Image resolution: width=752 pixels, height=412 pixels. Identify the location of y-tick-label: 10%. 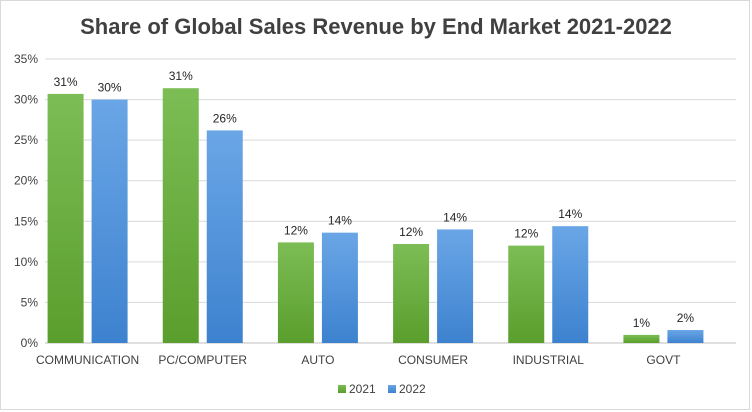
(26, 262).